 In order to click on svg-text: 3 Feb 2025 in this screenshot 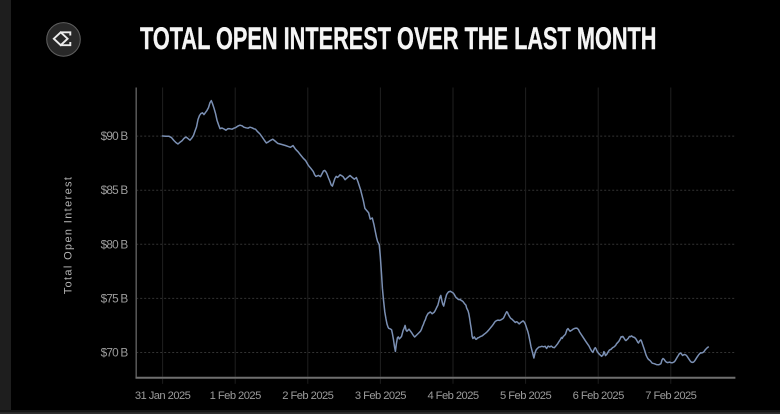, I will do `click(380, 396)`.